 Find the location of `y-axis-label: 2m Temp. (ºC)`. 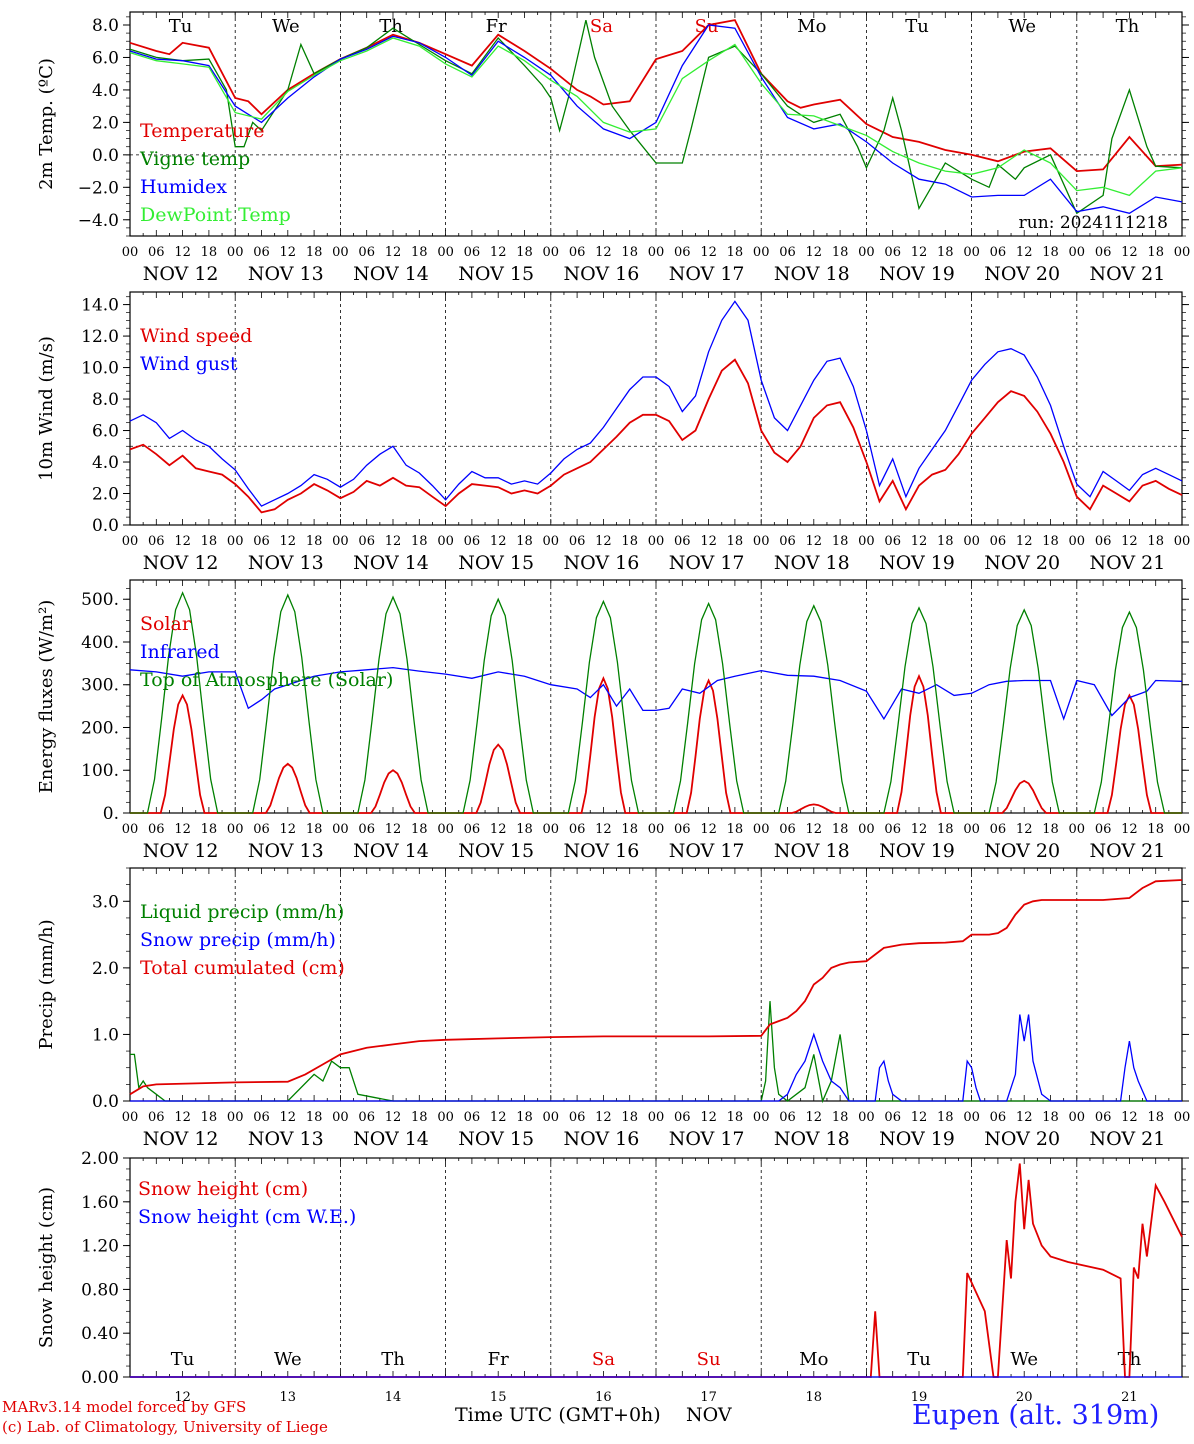

y-axis-label: 2m Temp. (ºC) is located at coordinates (46, 124).